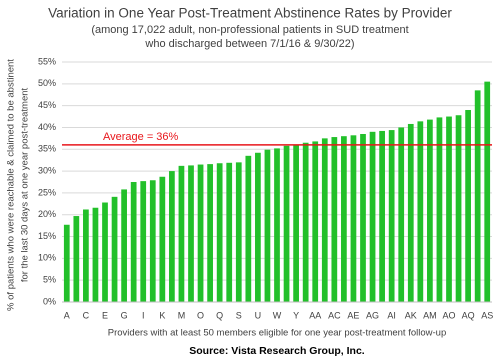  I want to click on x-tick-label: G, so click(124, 315).